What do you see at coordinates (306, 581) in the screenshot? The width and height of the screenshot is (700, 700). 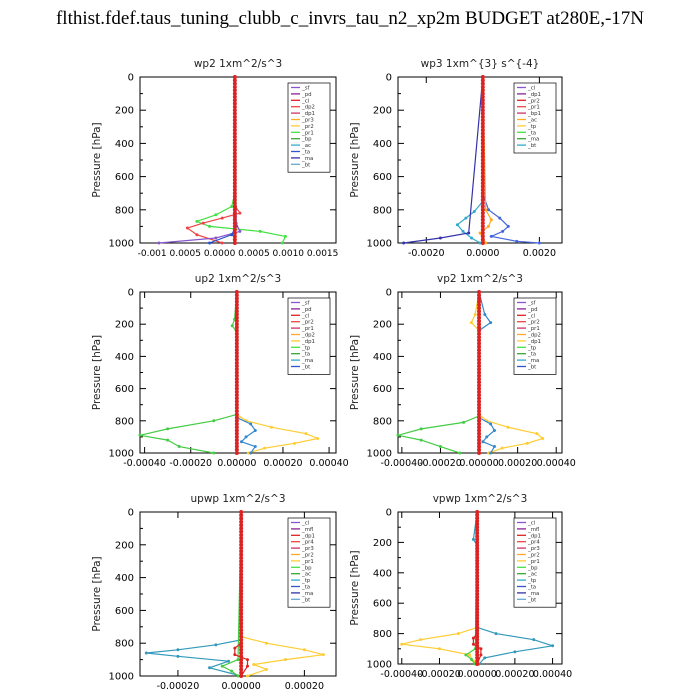 I see `legend-entry: _tp` at bounding box center [306, 581].